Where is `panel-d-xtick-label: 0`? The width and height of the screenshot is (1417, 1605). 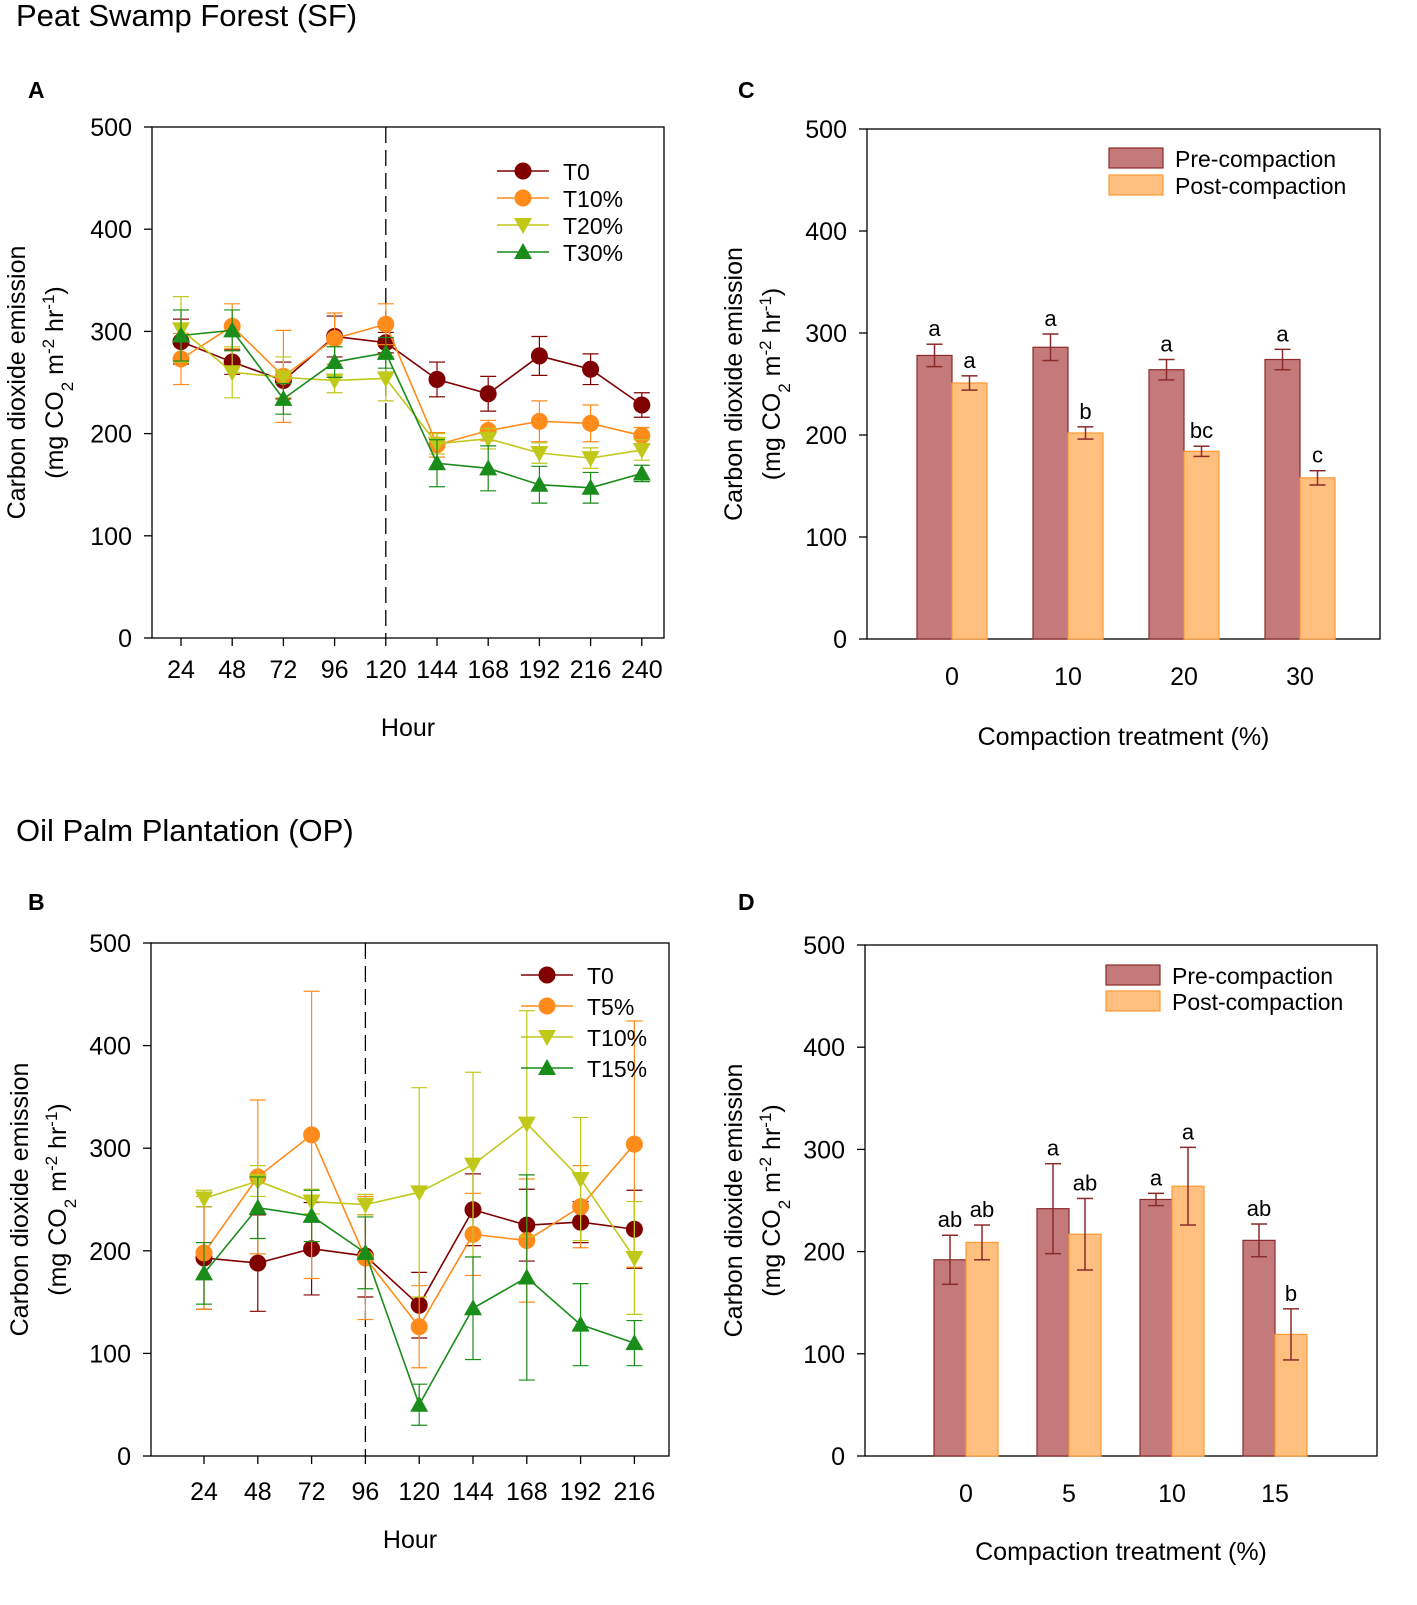
panel-d-xtick-label: 0 is located at coordinates (966, 1494).